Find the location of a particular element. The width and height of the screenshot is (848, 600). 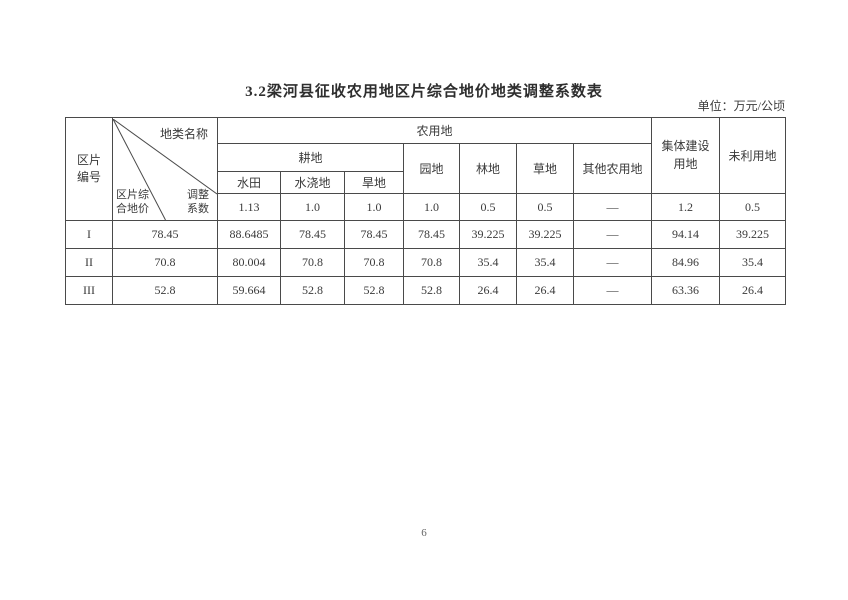

header-forest-land: 林地 is located at coordinates (488, 168).